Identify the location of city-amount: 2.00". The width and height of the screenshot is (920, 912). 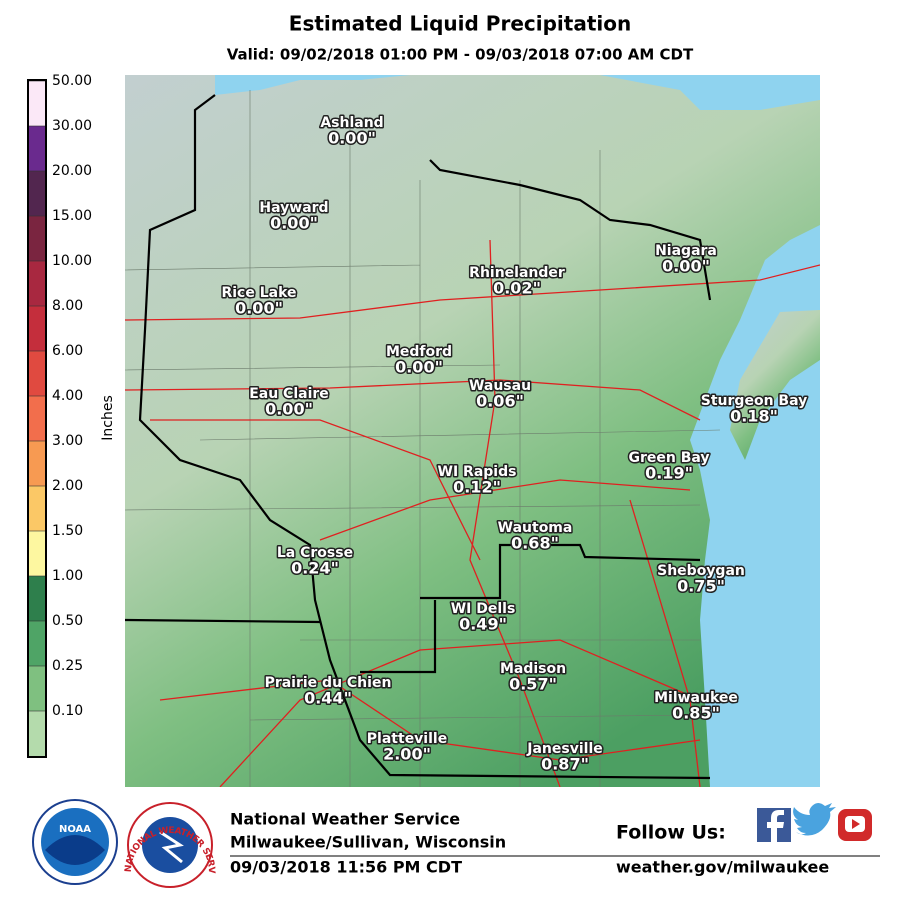
(407, 754).